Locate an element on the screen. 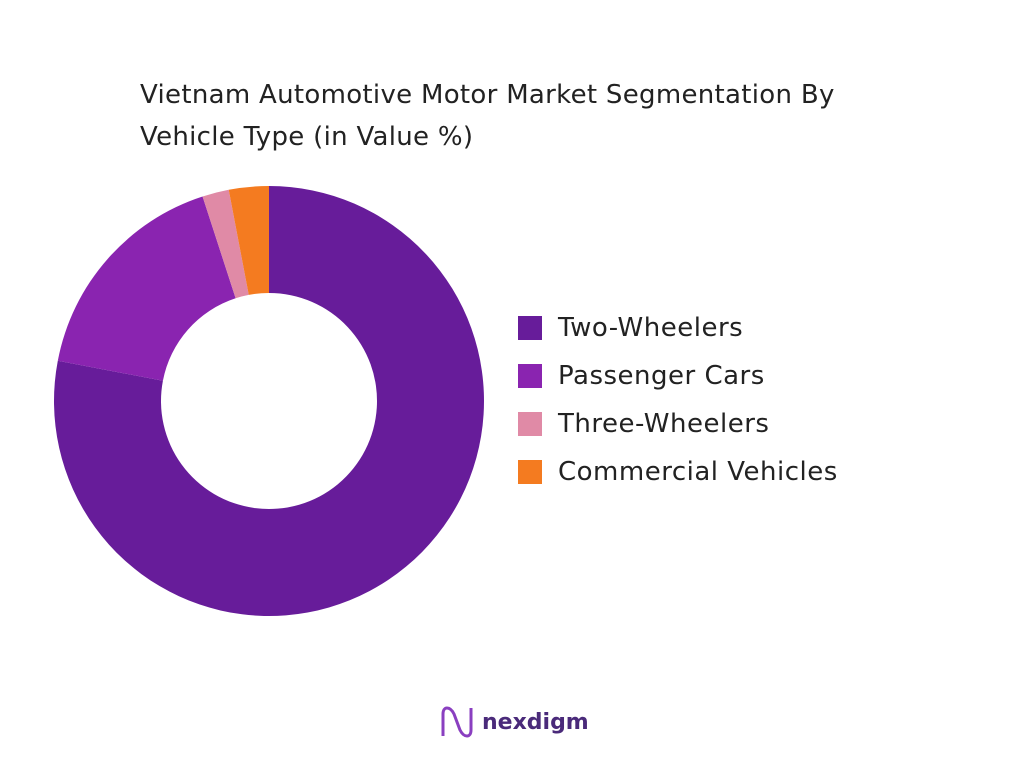 This screenshot has height=768, width=1024. brand-logo: nexdigm is located at coordinates (514, 722).